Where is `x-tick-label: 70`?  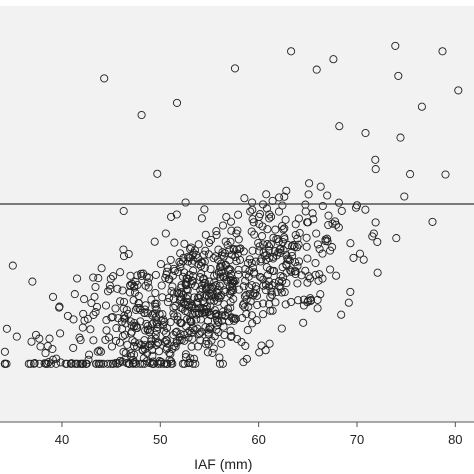 x-tick-label: 70 is located at coordinates (357, 439).